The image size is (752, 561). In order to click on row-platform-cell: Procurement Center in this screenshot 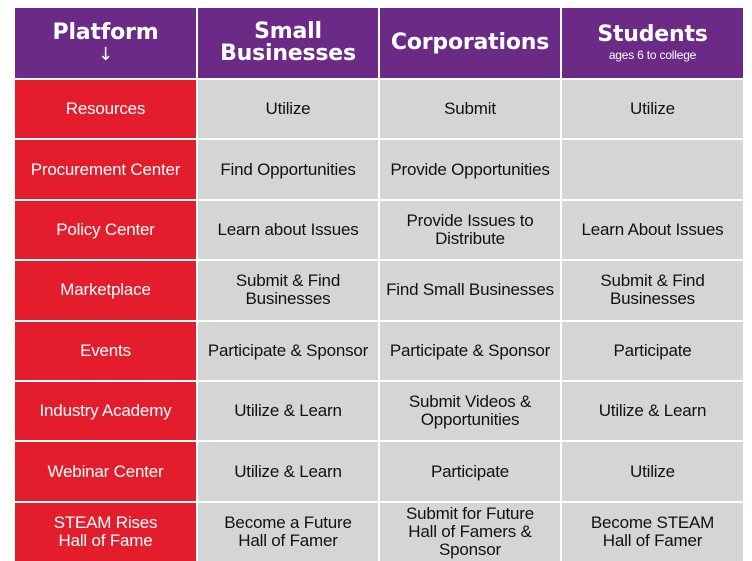, I will do `click(105, 169)`.